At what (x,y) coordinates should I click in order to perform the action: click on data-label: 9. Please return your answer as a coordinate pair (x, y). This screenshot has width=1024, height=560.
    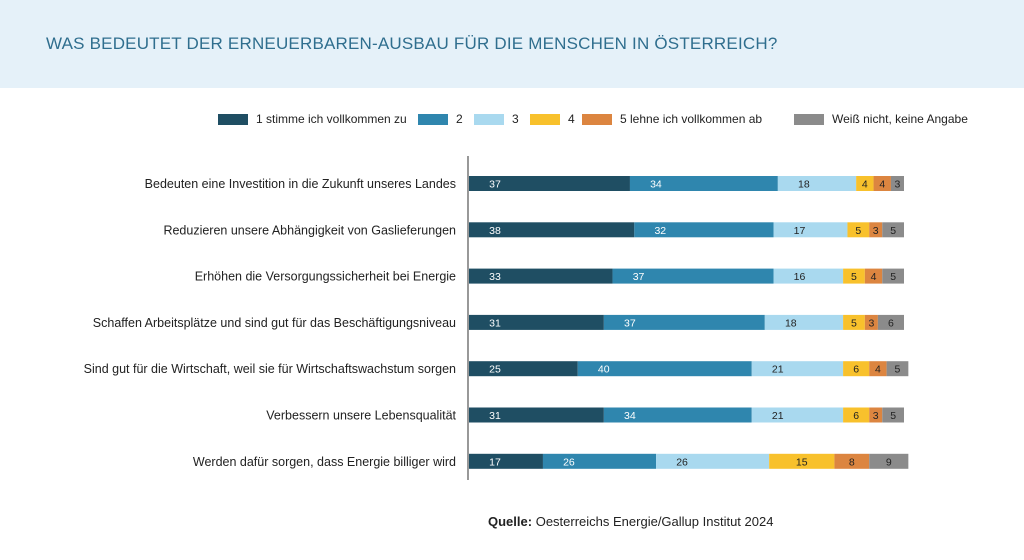
    Looking at the image, I should click on (889, 462).